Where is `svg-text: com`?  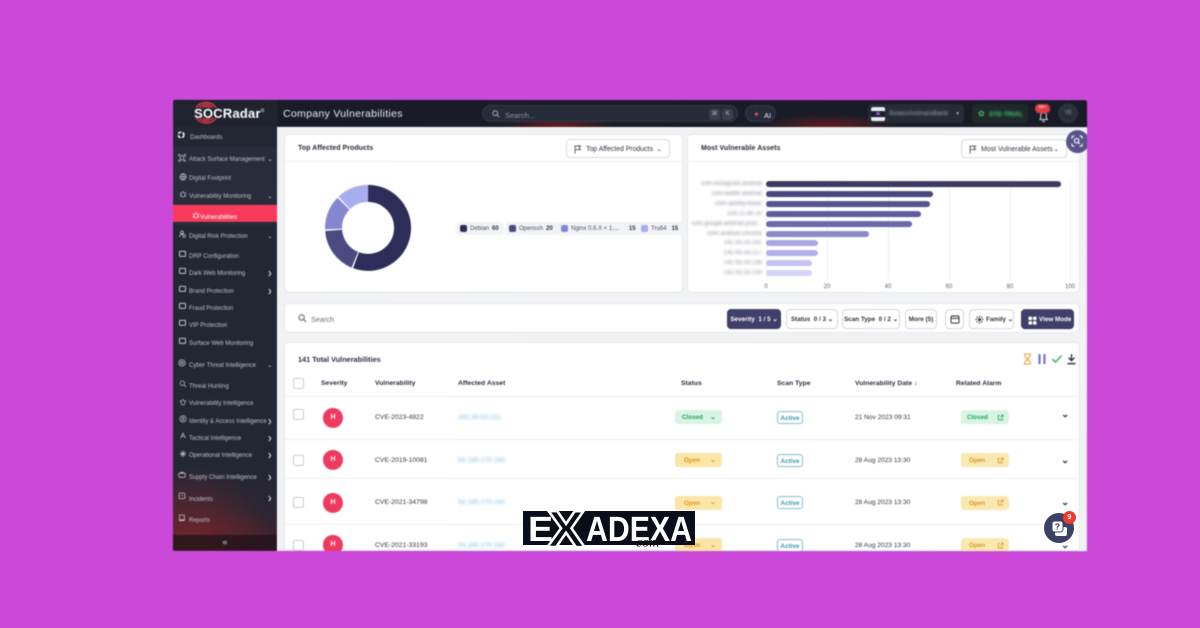
svg-text: com is located at coordinates (647, 543).